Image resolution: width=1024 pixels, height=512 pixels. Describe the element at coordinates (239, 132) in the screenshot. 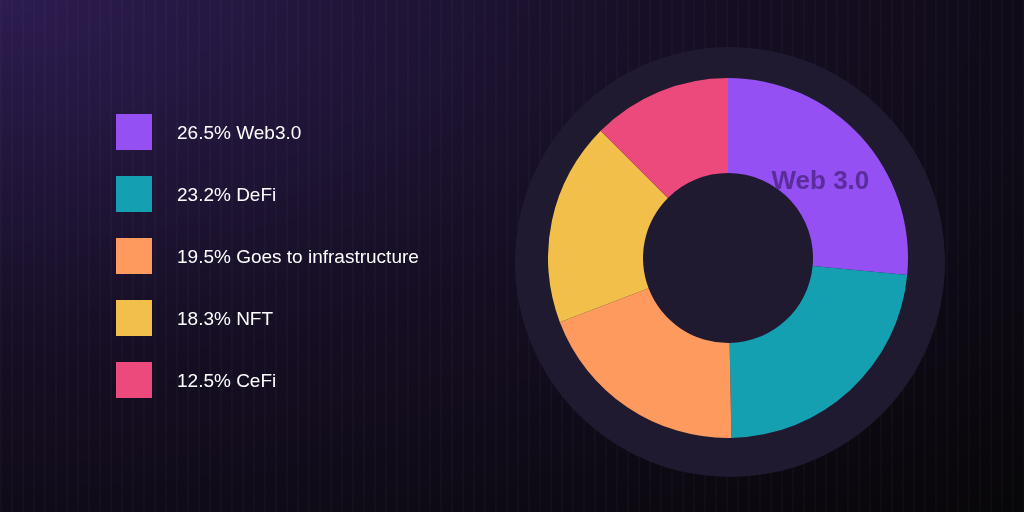

I see `text: 26.5% Web3.0` at that location.